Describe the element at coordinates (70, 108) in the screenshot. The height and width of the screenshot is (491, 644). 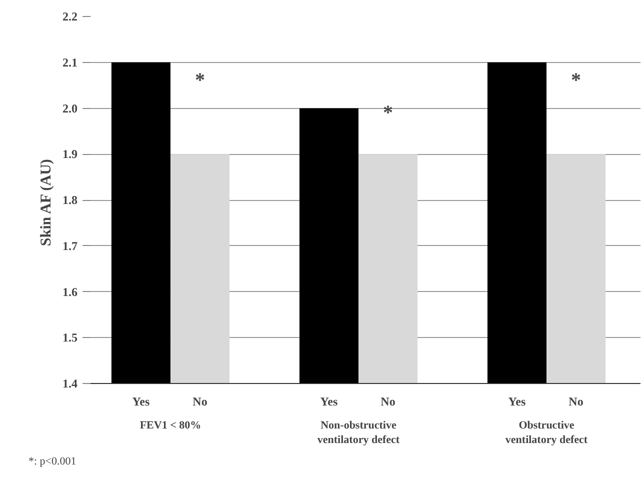
I see `y-tick-label: 2.0` at that location.